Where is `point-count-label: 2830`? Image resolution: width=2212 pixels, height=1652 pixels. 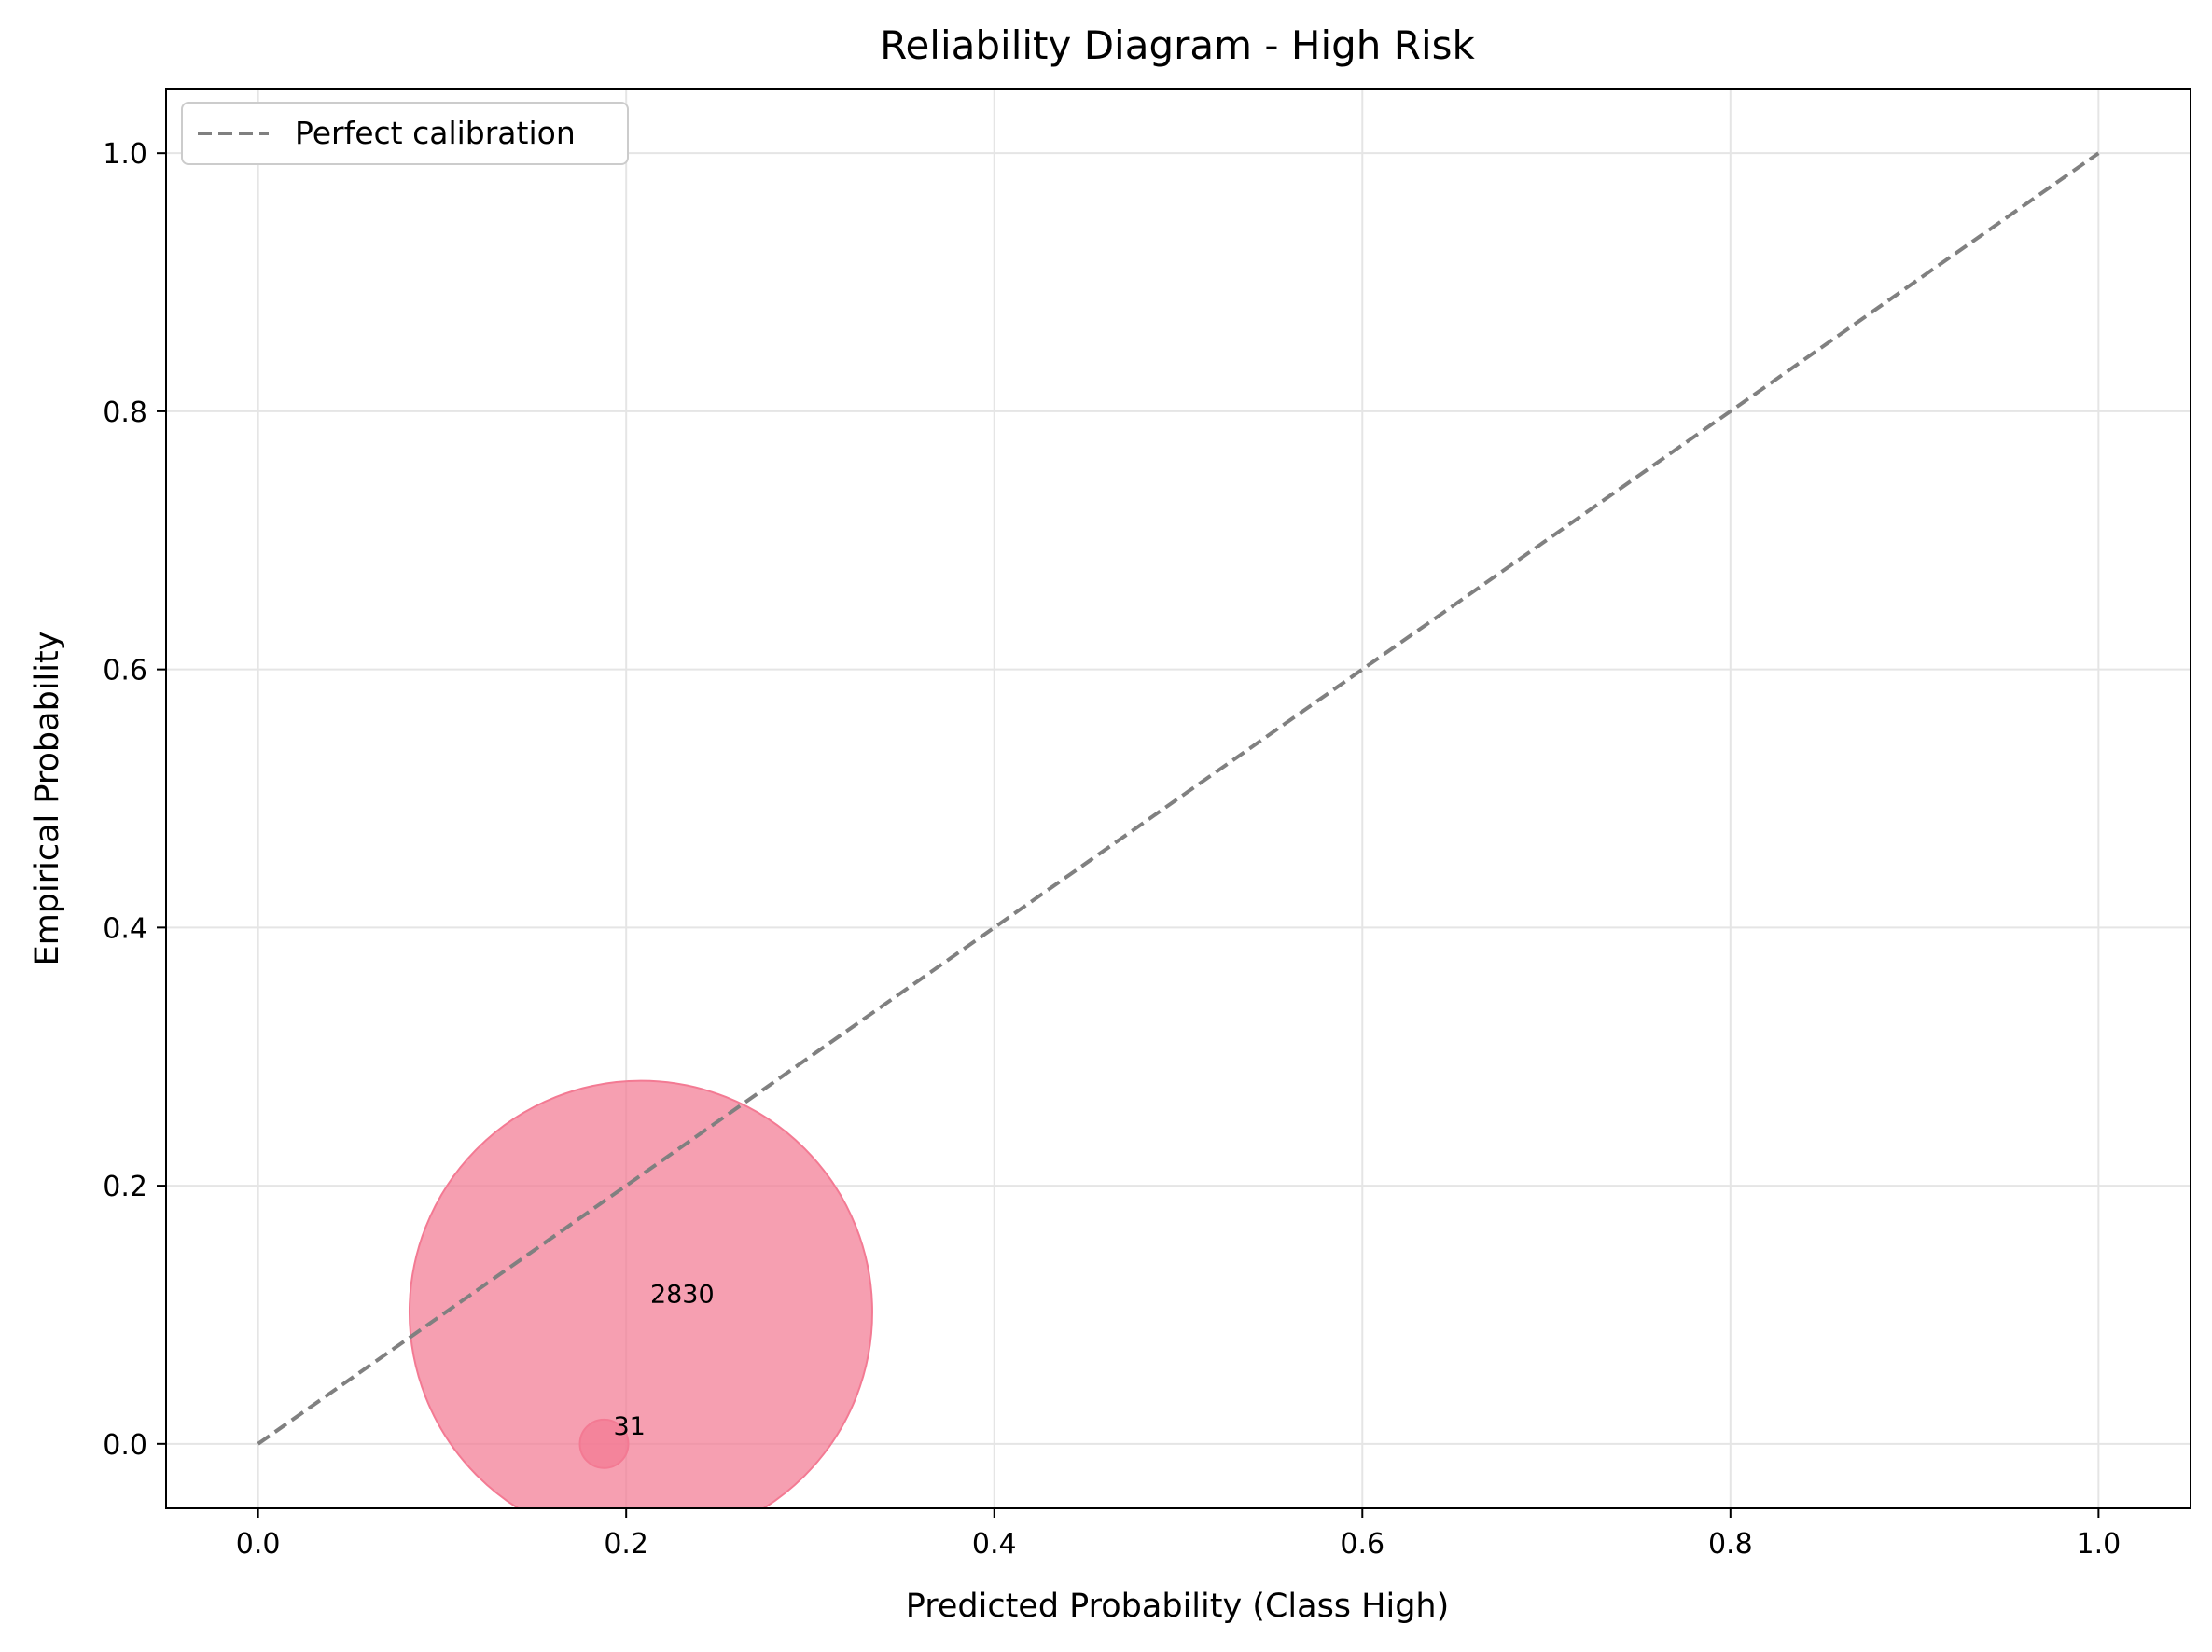
point-count-label: 2830 is located at coordinates (682, 1295).